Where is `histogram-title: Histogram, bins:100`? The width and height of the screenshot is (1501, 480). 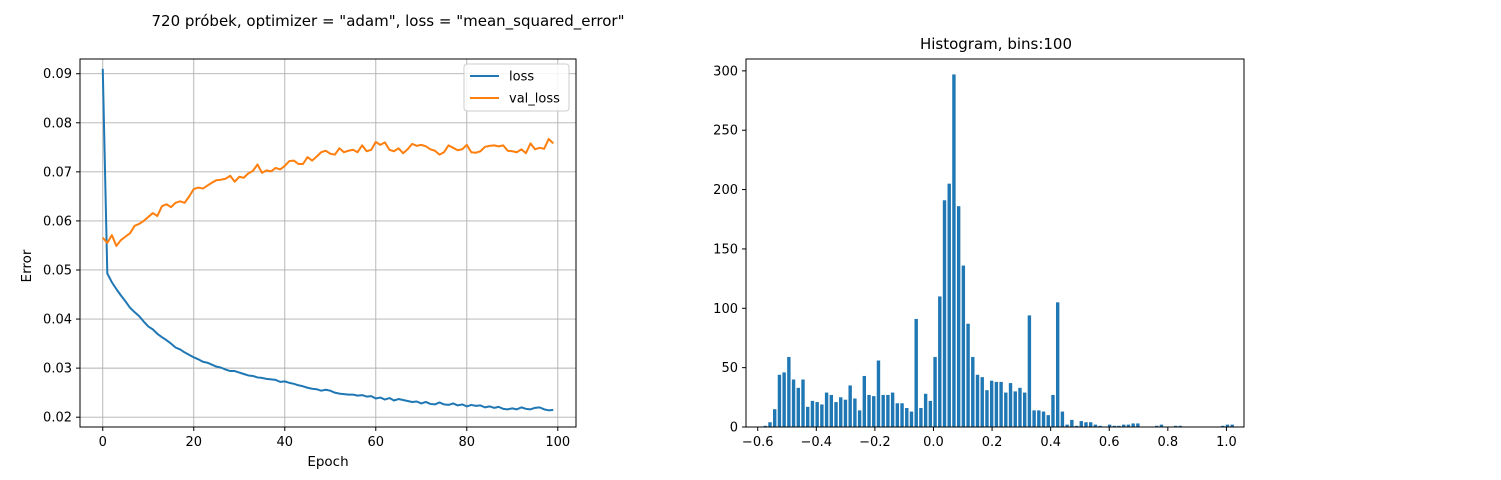
histogram-title: Histogram, bins:100 is located at coordinates (996, 44).